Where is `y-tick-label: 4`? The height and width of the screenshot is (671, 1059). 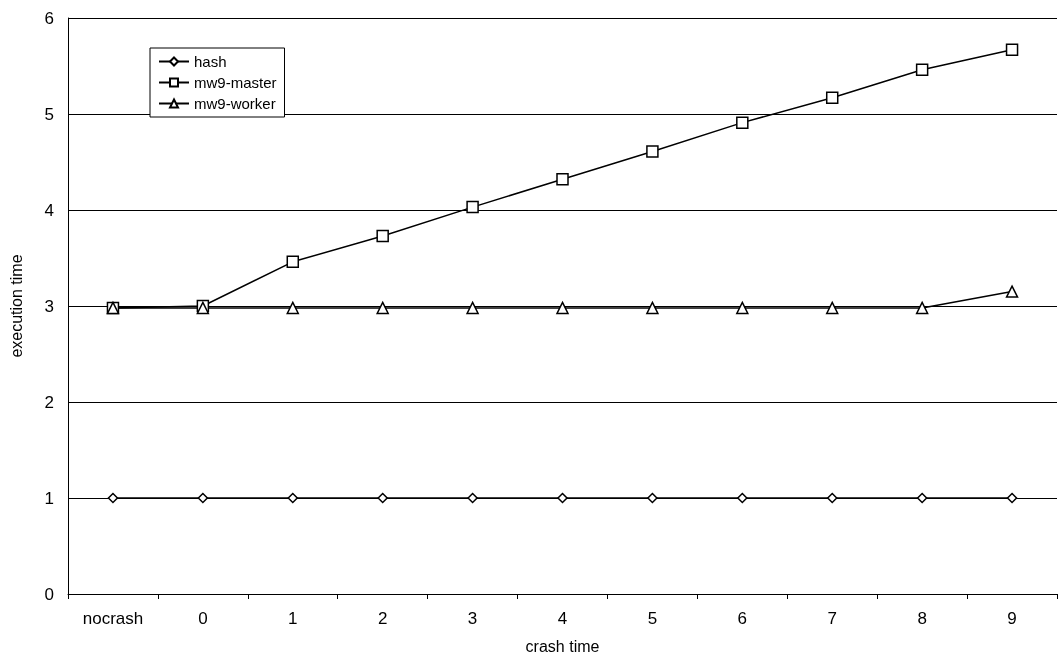
y-tick-label: 4 is located at coordinates (49, 210).